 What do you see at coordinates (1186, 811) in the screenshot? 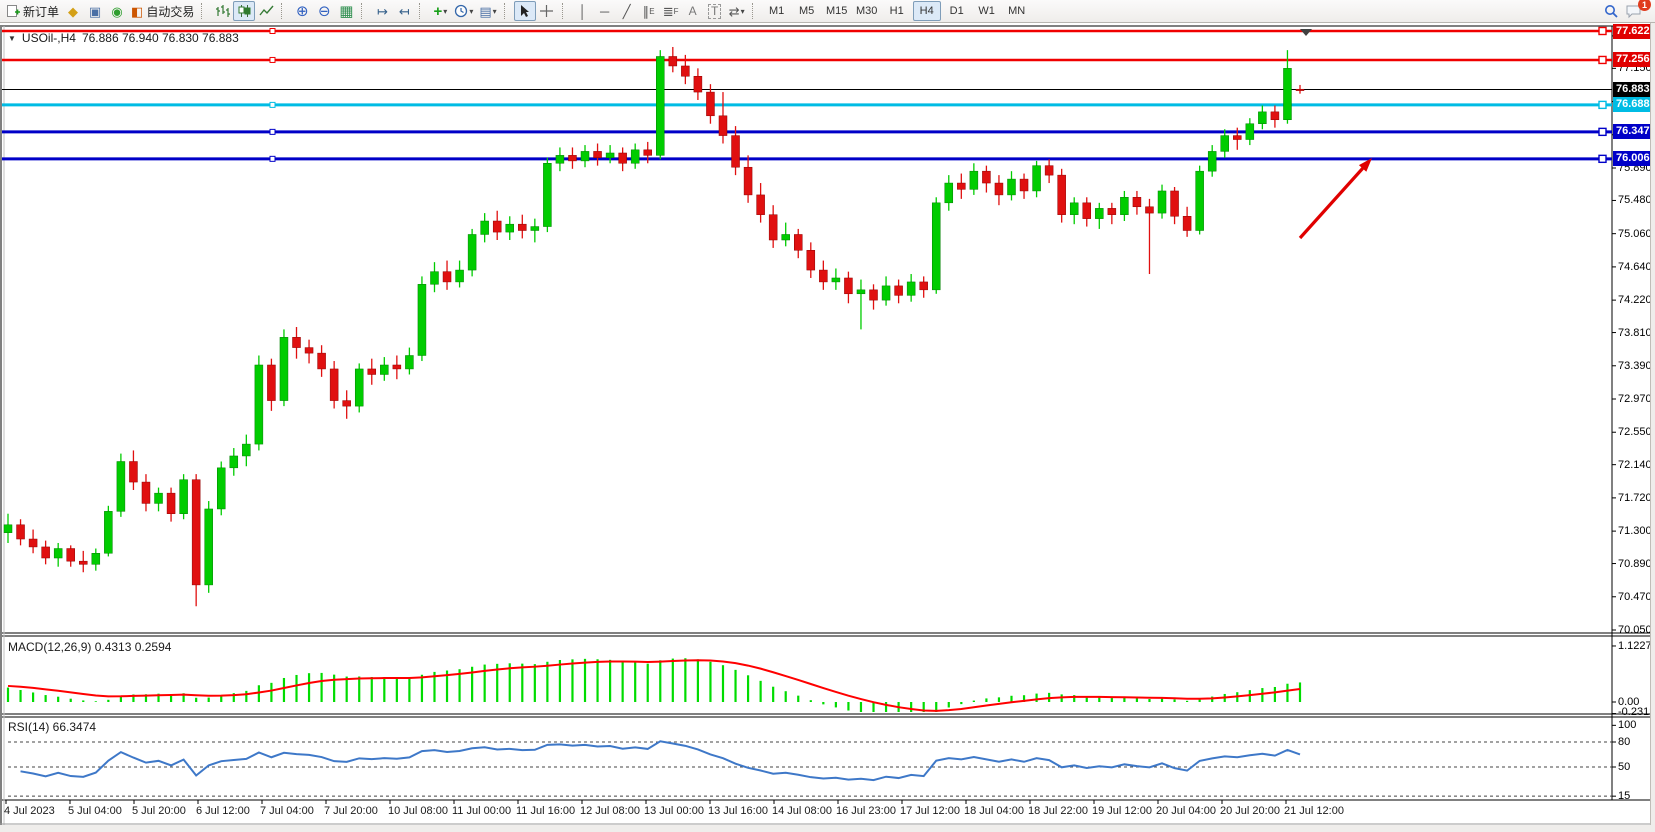
I see `time-axis-label: 20 Jul 04:00` at bounding box center [1186, 811].